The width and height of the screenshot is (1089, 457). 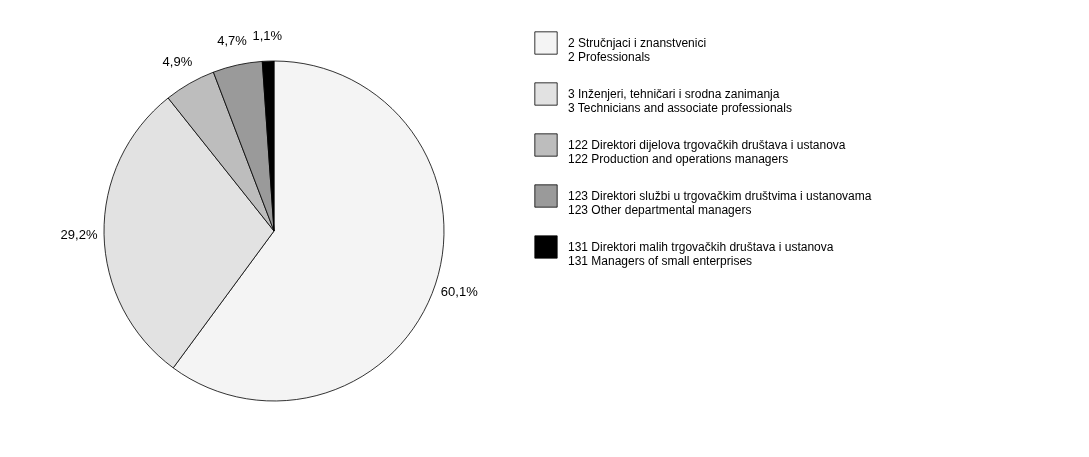 What do you see at coordinates (79, 234) in the screenshot?
I see `data-label: 29,2%` at bounding box center [79, 234].